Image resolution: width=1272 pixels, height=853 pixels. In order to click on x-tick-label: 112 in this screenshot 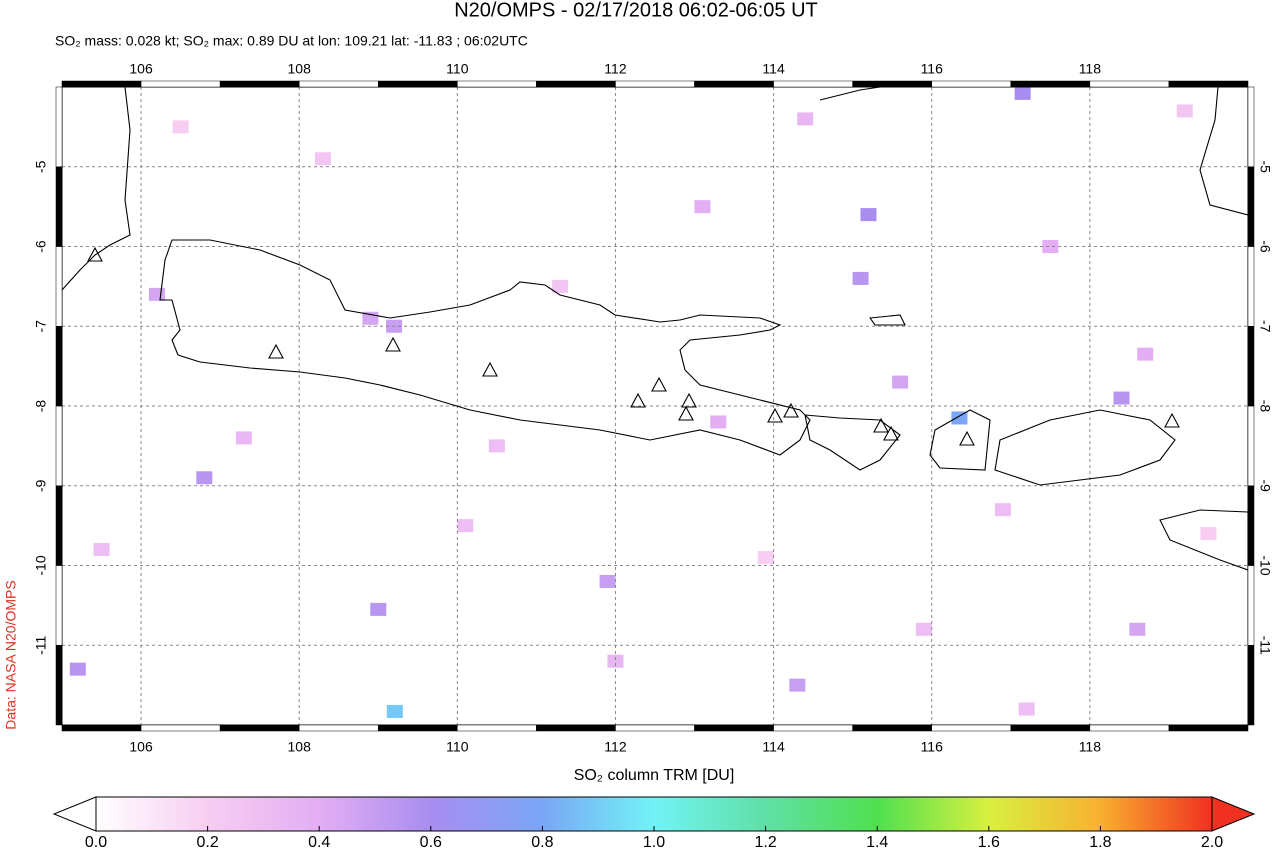, I will do `click(615, 747)`.